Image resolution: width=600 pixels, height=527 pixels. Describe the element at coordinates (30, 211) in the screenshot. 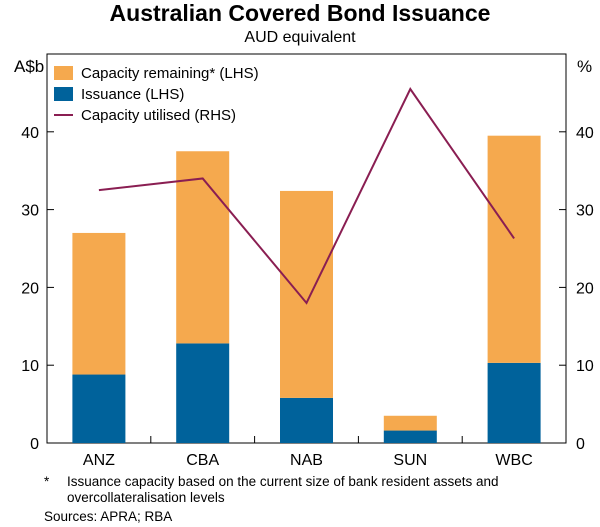

I see `left-tick-label-30: 30` at that location.